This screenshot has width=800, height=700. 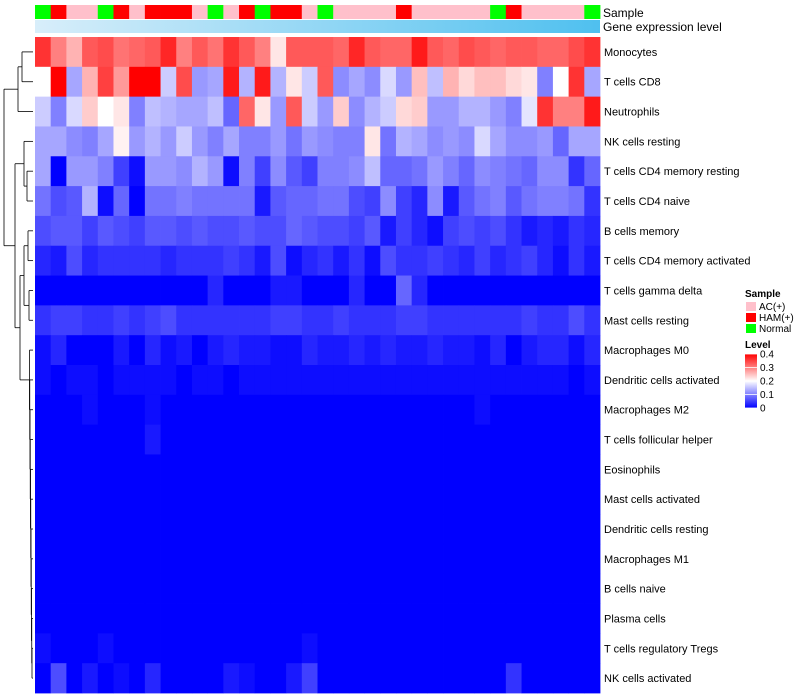 I want to click on row-label: Monocytes, so click(x=631, y=53).